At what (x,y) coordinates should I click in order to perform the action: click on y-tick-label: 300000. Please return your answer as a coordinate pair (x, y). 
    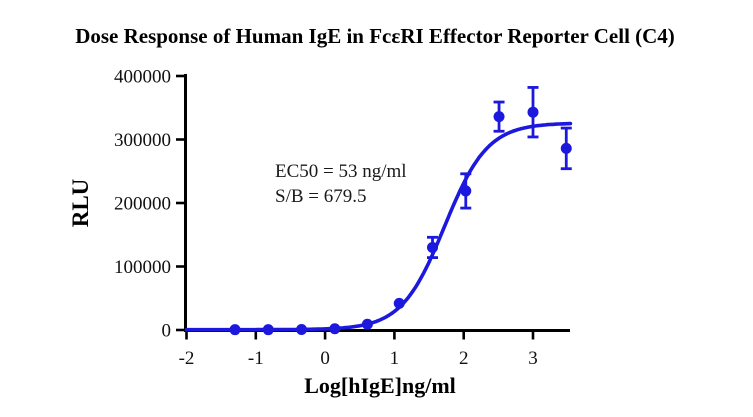
    Looking at the image, I should click on (142, 140).